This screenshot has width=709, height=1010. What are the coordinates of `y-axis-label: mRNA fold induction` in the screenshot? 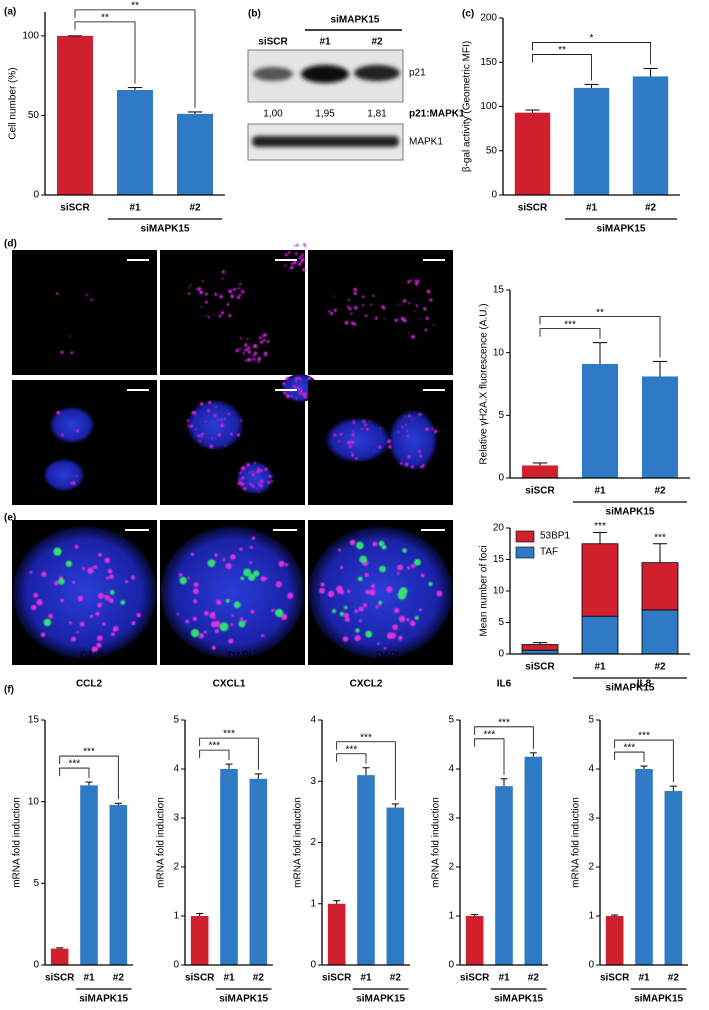 It's located at (576, 842).